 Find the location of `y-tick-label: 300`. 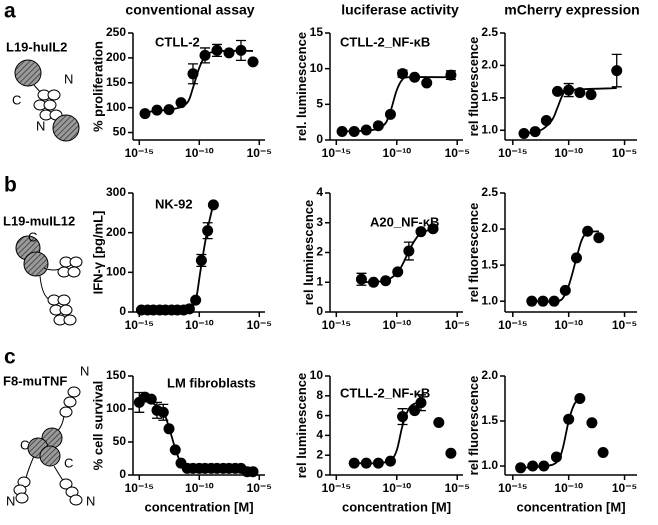

y-tick-label: 300 is located at coordinates (116, 192).